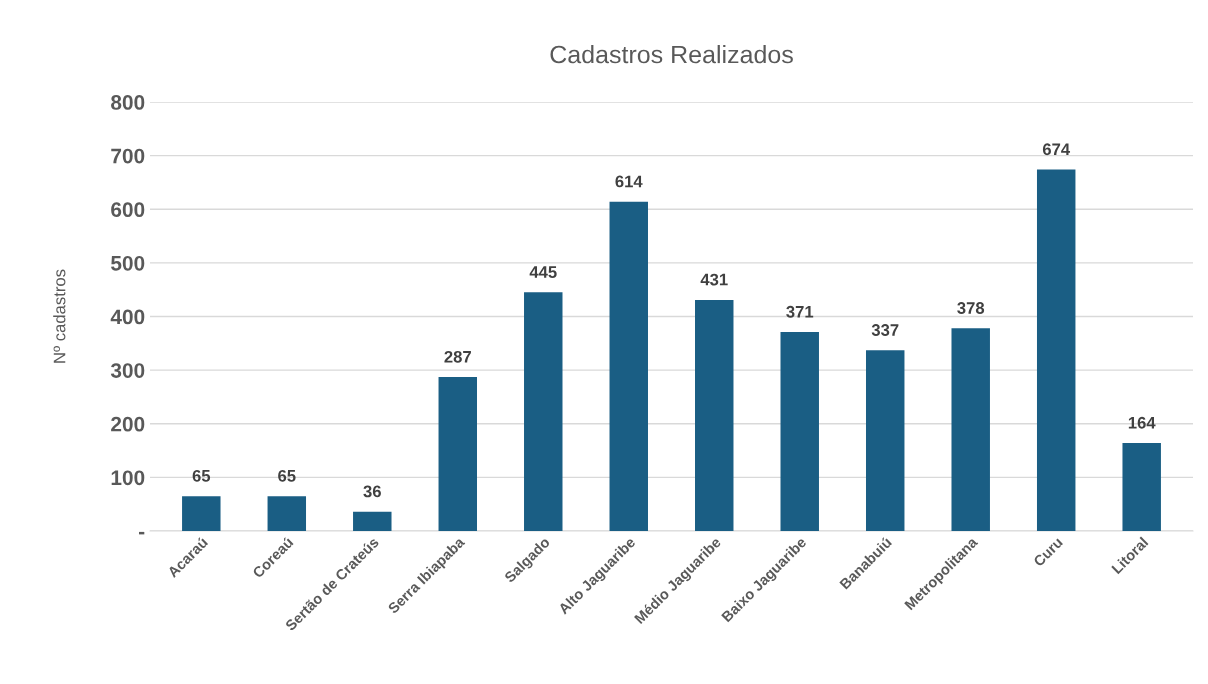 This screenshot has height=684, width=1208. Describe the element at coordinates (142, 533) in the screenshot. I see `y-tick-label: -` at that location.